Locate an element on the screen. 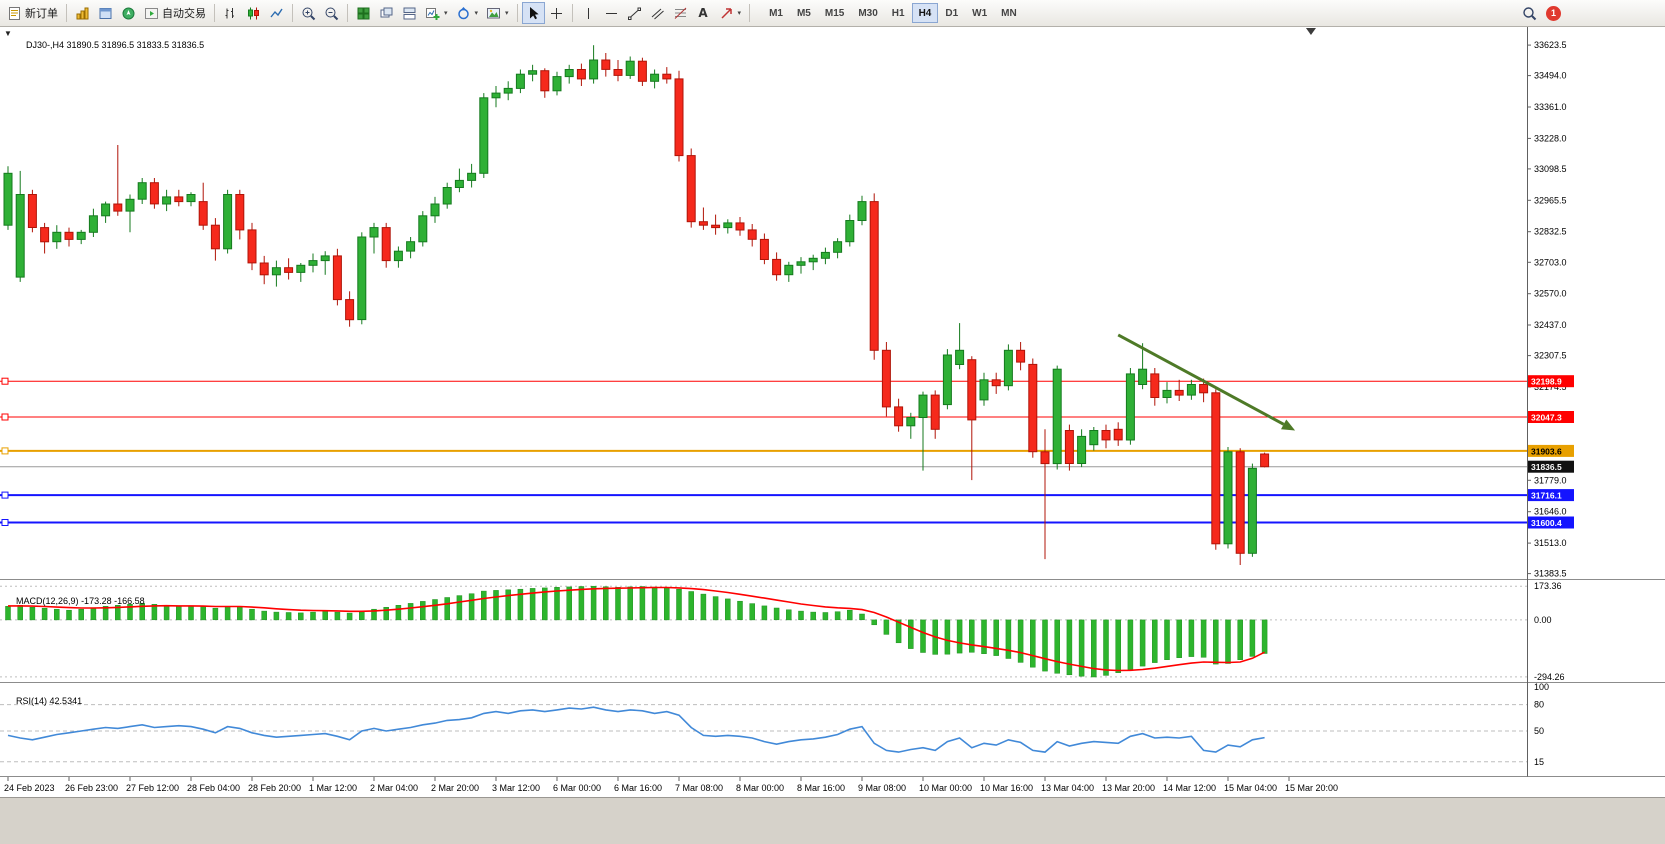 The height and width of the screenshot is (844, 1665). cascade-windows-button is located at coordinates (386, 13).